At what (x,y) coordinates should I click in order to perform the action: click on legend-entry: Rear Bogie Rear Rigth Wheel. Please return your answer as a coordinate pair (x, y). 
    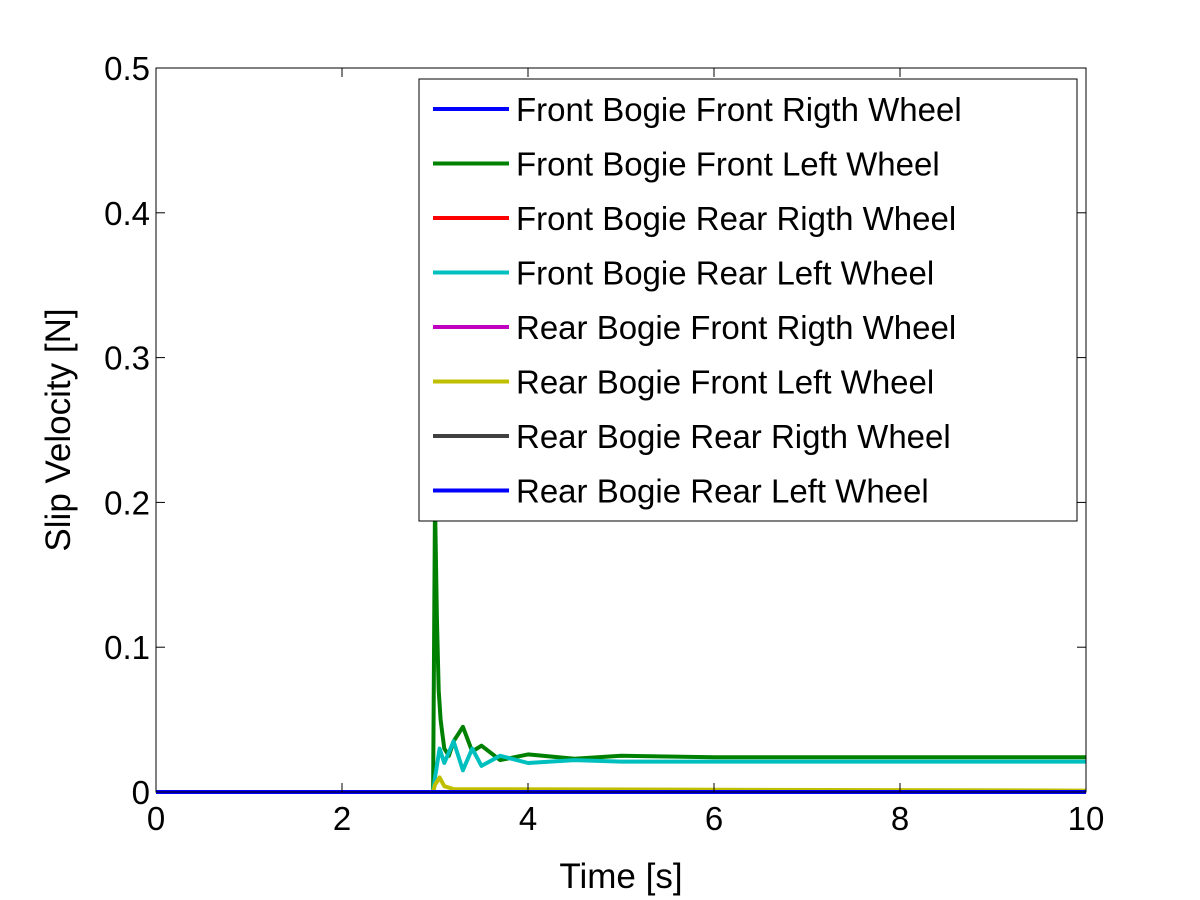
    Looking at the image, I should click on (733, 436).